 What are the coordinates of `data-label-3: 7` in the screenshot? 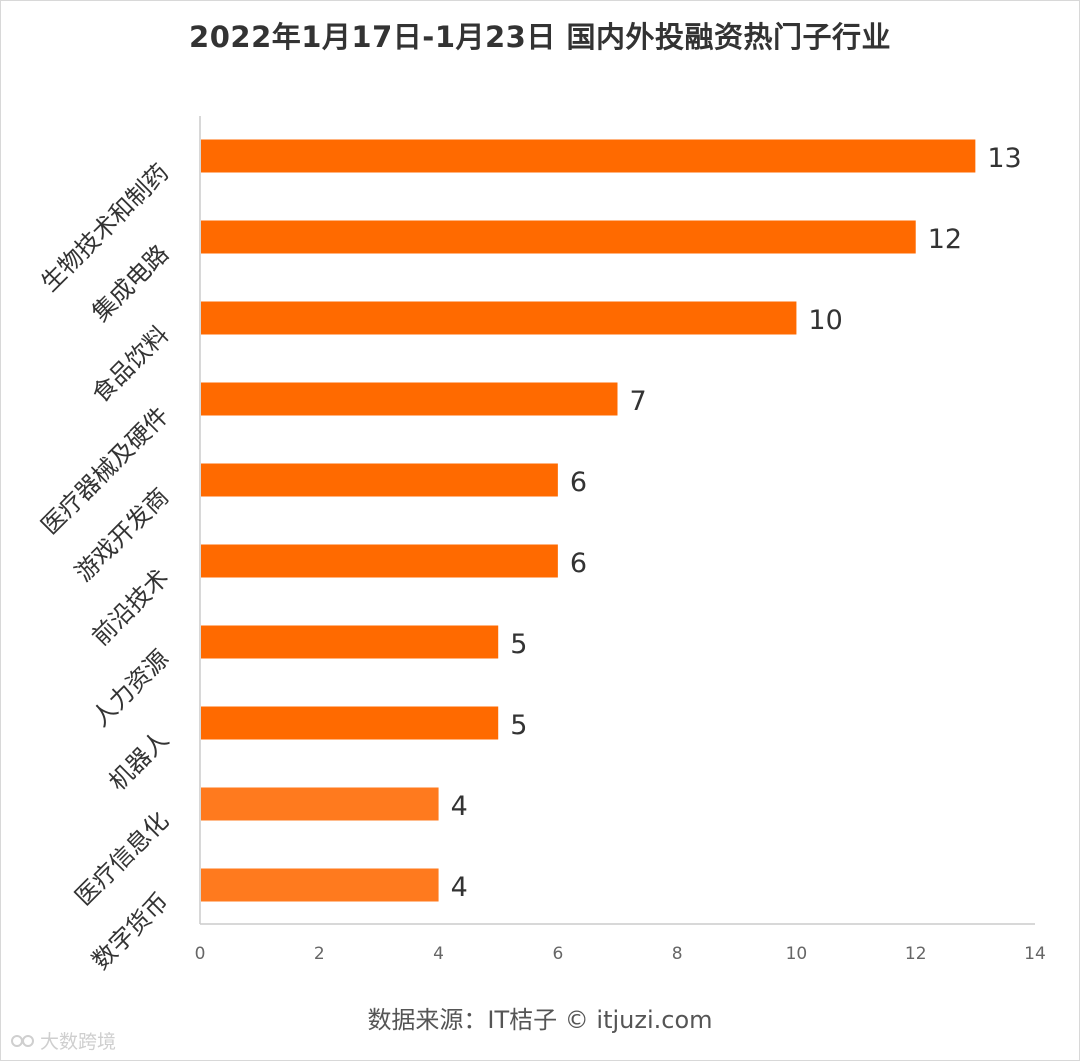 It's located at (638, 401).